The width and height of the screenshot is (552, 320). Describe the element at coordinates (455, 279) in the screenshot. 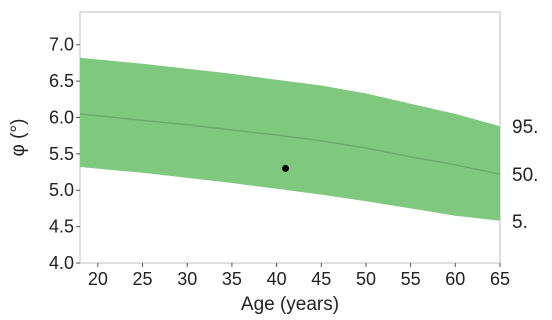

I see `x-tick-label-8: 60` at that location.